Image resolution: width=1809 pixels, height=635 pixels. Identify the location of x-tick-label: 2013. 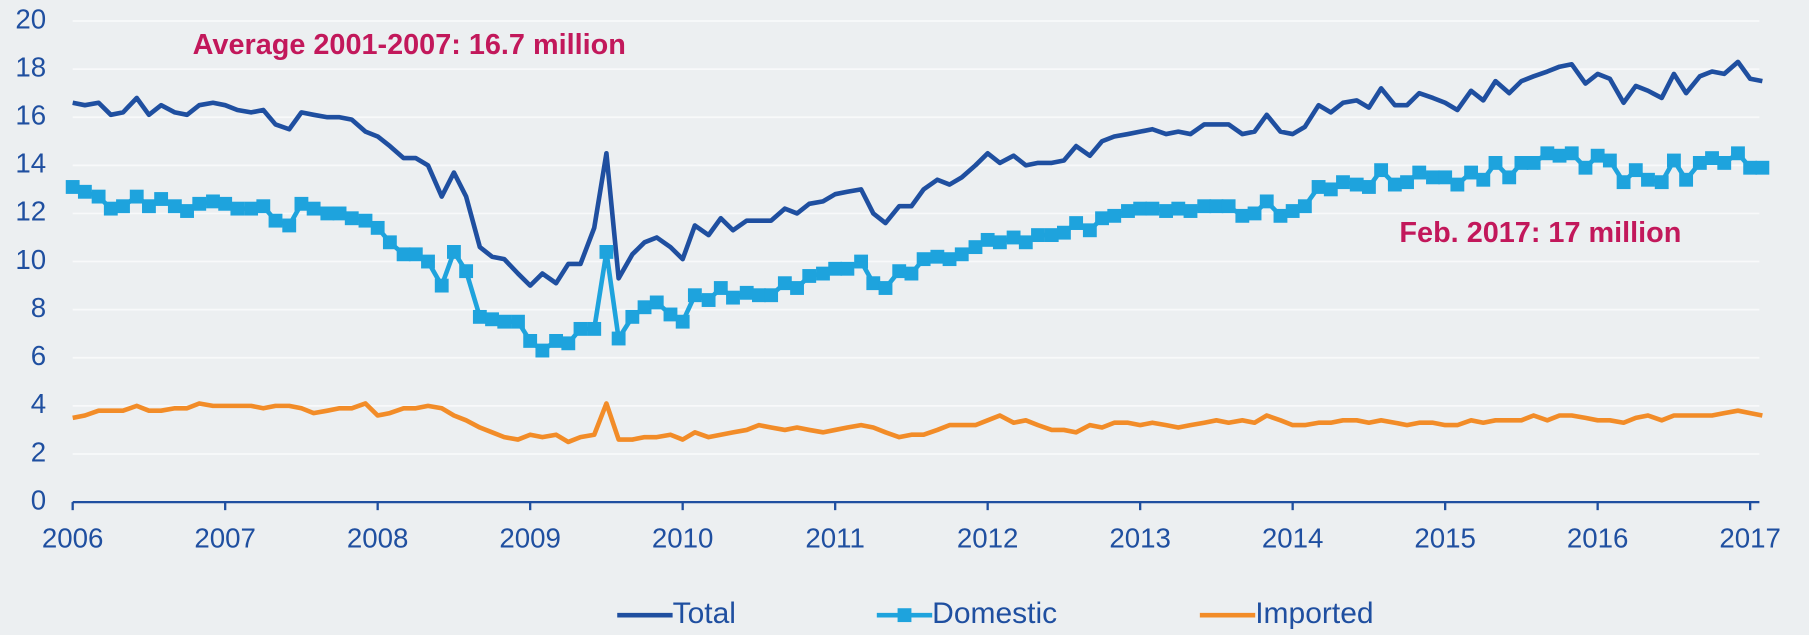
(1140, 537).